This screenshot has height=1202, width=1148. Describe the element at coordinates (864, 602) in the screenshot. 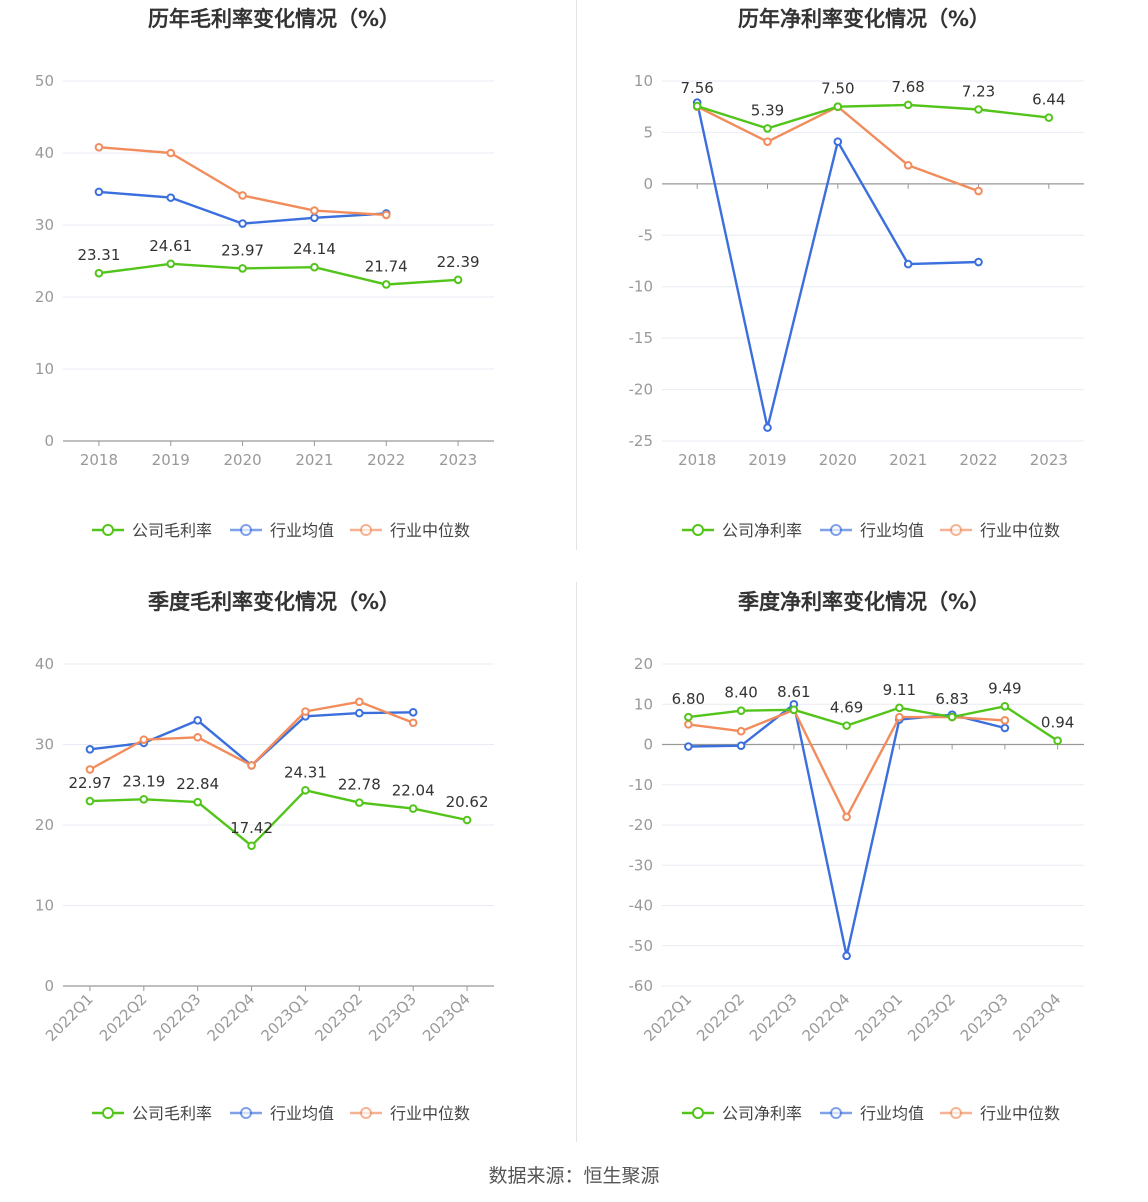

I see `chart-title: 季度净利率变化情况（%）` at that location.